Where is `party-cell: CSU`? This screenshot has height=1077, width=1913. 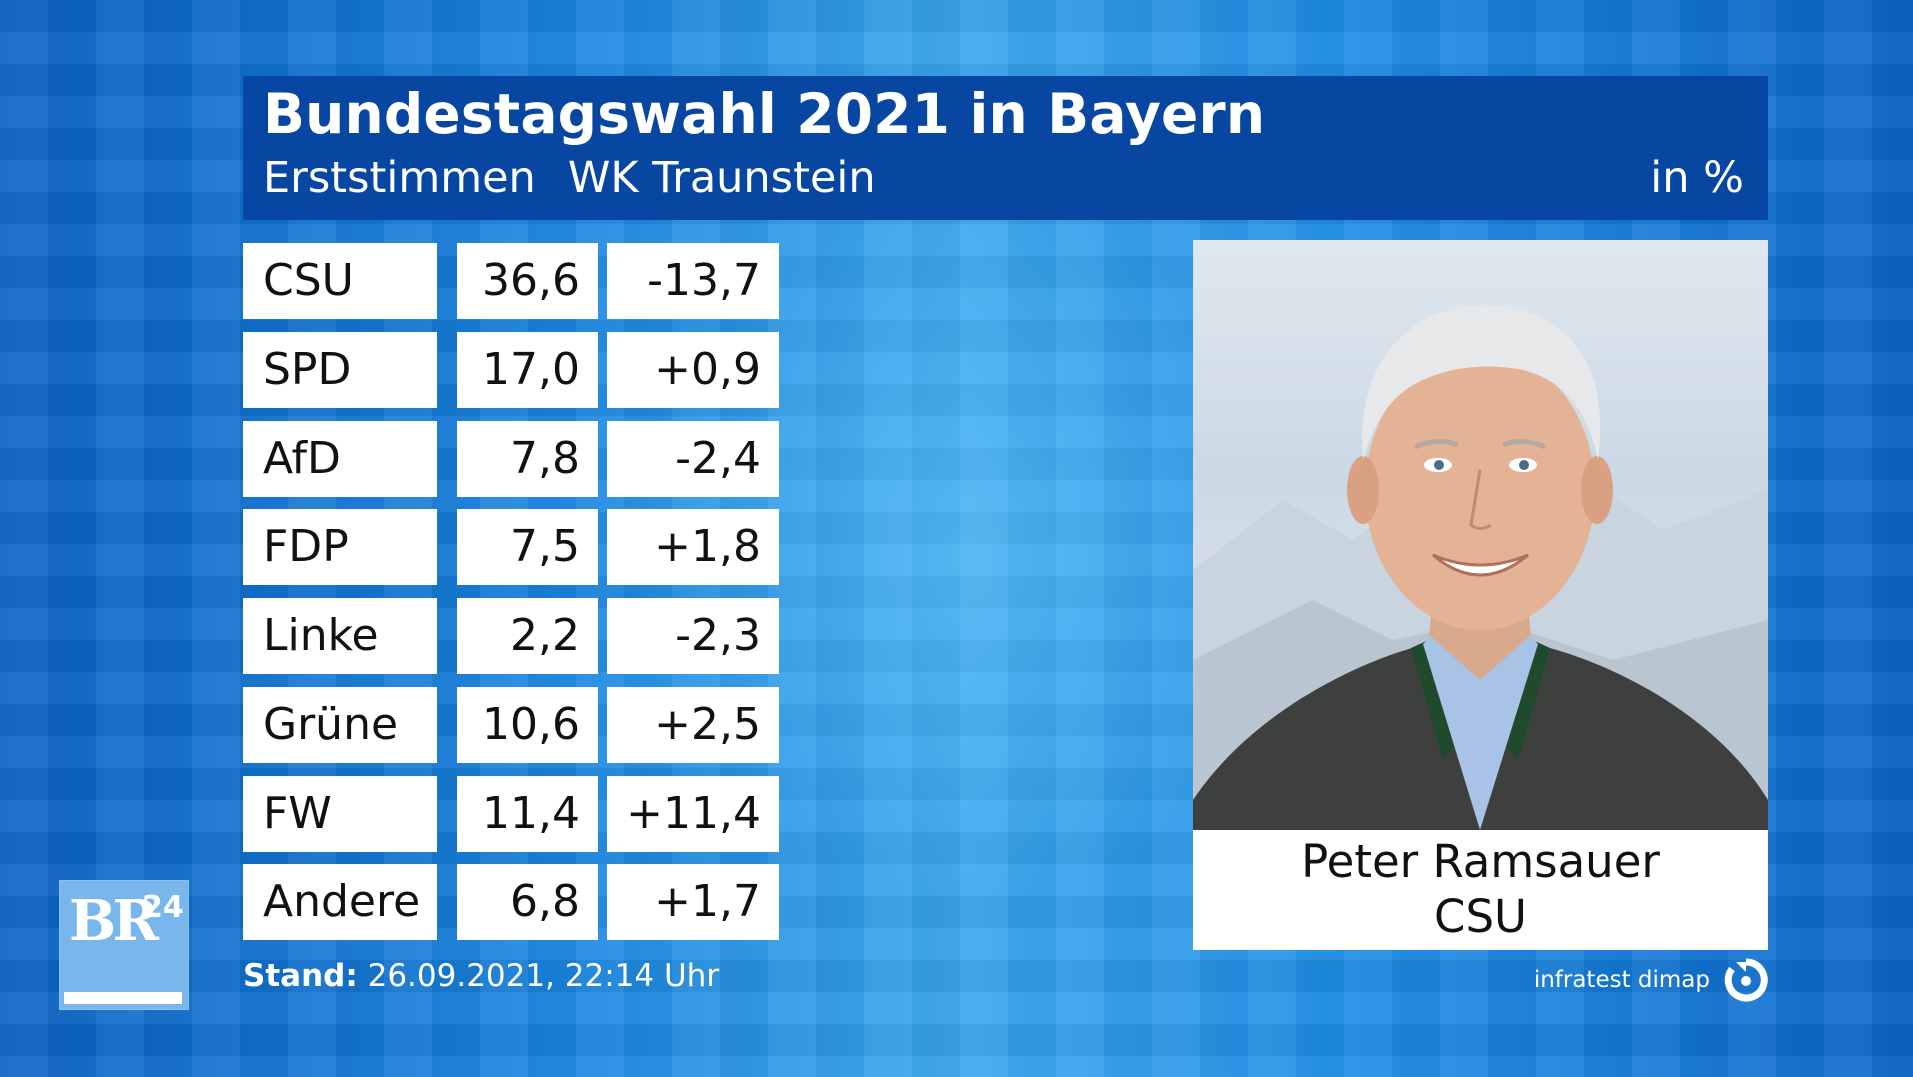
party-cell: CSU is located at coordinates (340, 281).